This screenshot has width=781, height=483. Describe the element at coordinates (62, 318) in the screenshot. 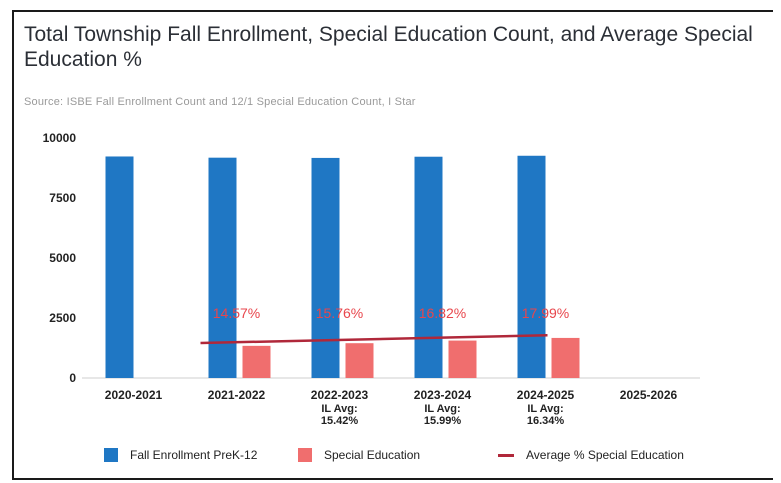

I see `y-tick-label: 2500` at that location.